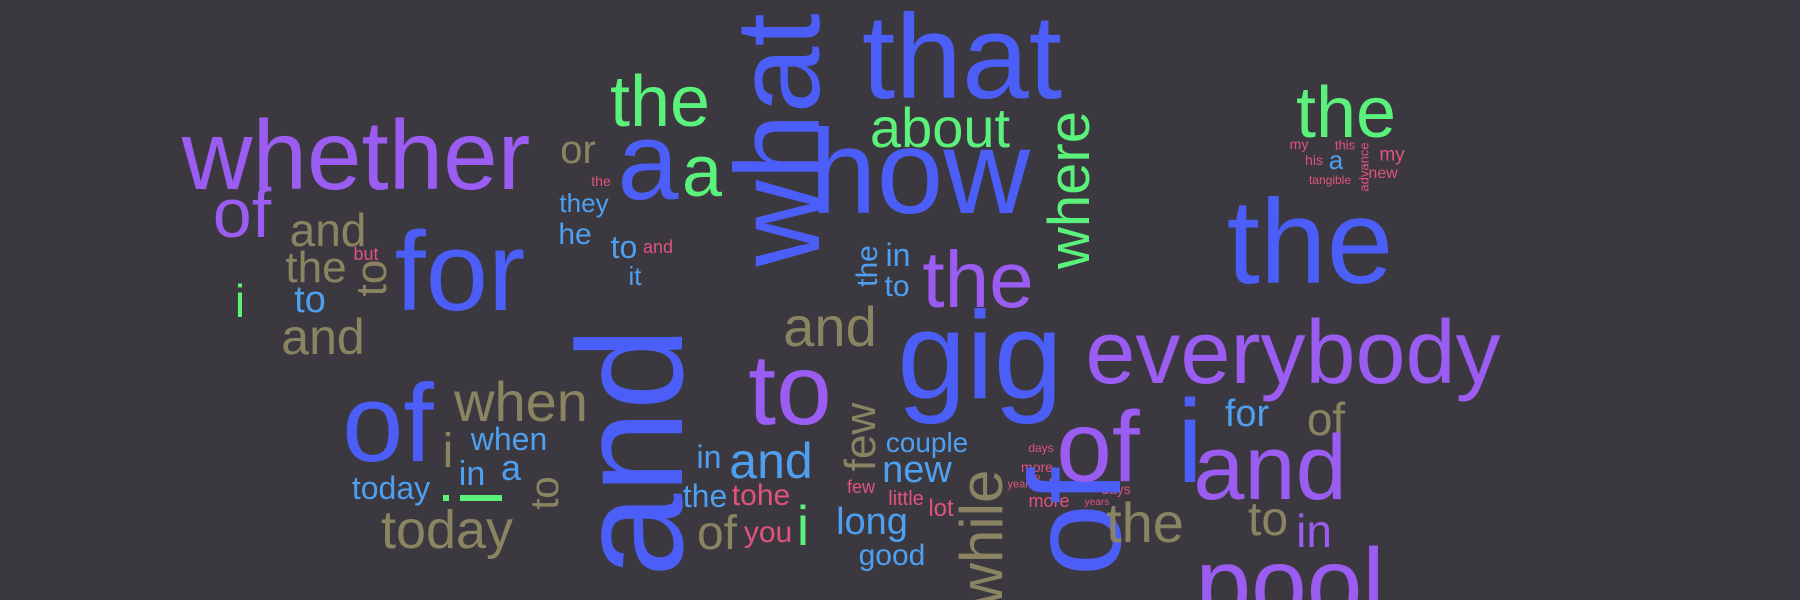 Image resolution: width=1800 pixels, height=600 pixels. Describe the element at coordinates (1071, 486) in the screenshot. I see `word: hours` at that location.